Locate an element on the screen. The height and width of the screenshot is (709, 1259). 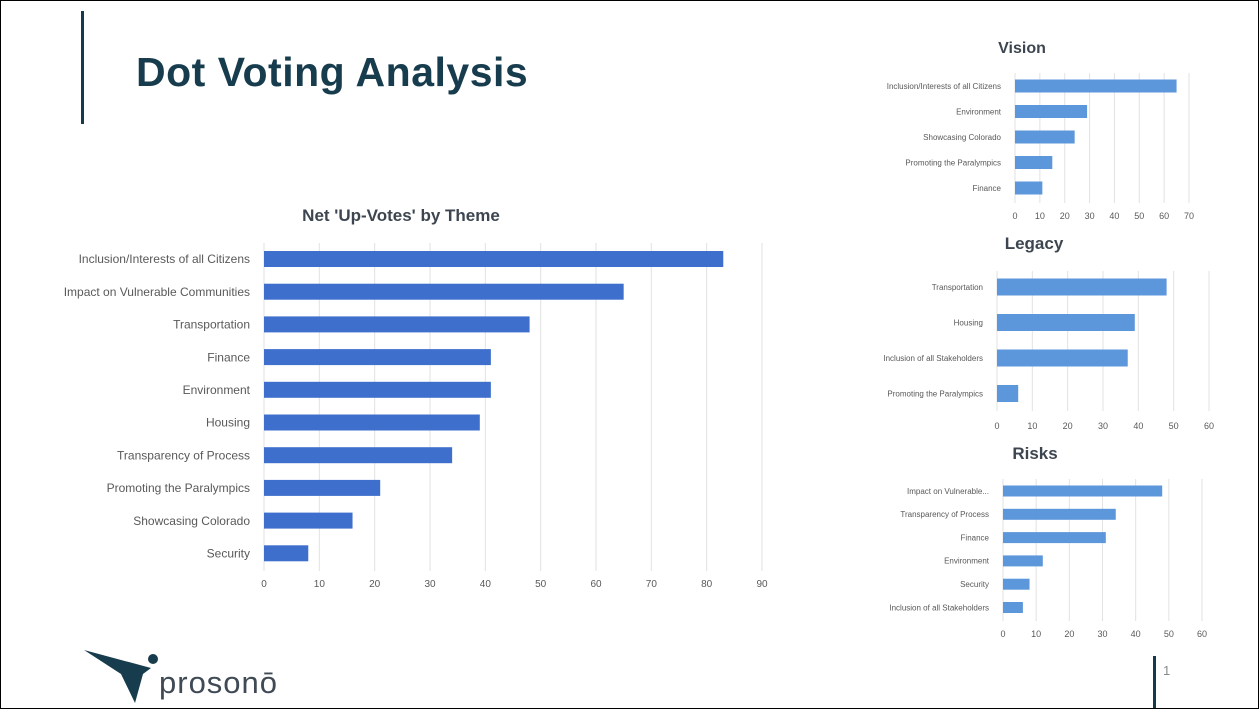
category-label: Impact on Vulnerable Communities is located at coordinates (157, 292).